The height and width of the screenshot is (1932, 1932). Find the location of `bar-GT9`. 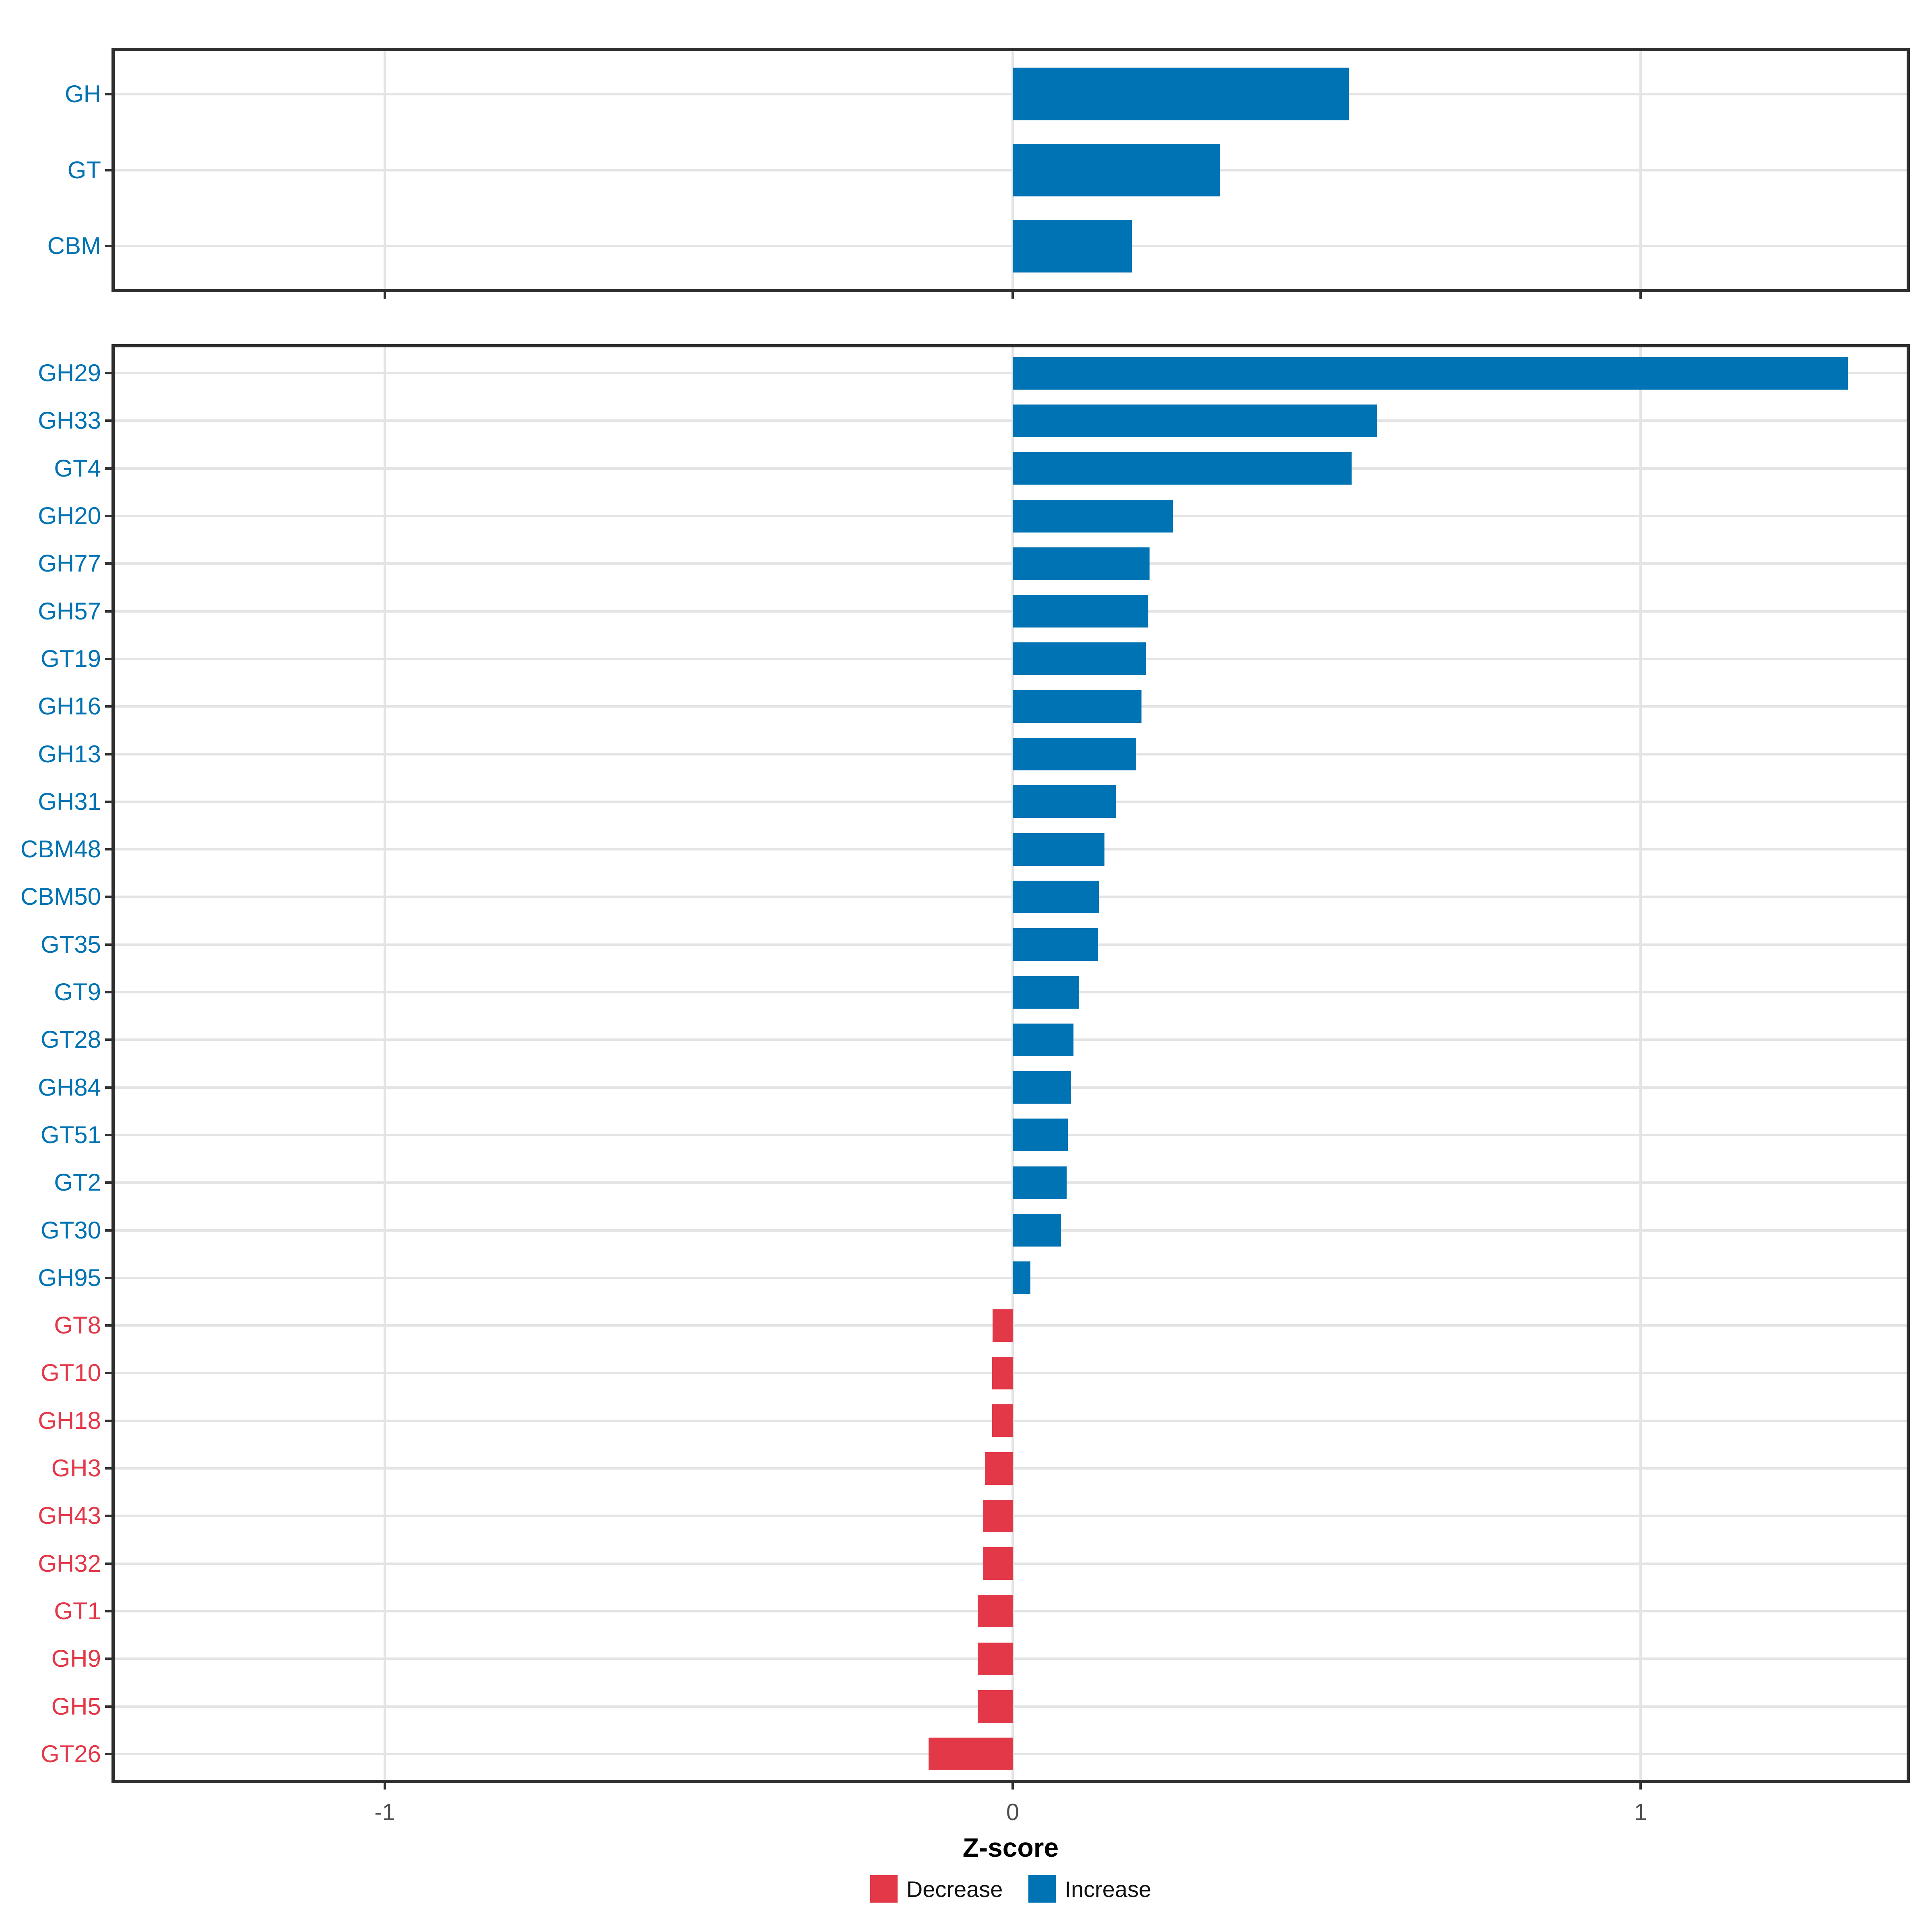

bar-GT9 is located at coordinates (1046, 992).